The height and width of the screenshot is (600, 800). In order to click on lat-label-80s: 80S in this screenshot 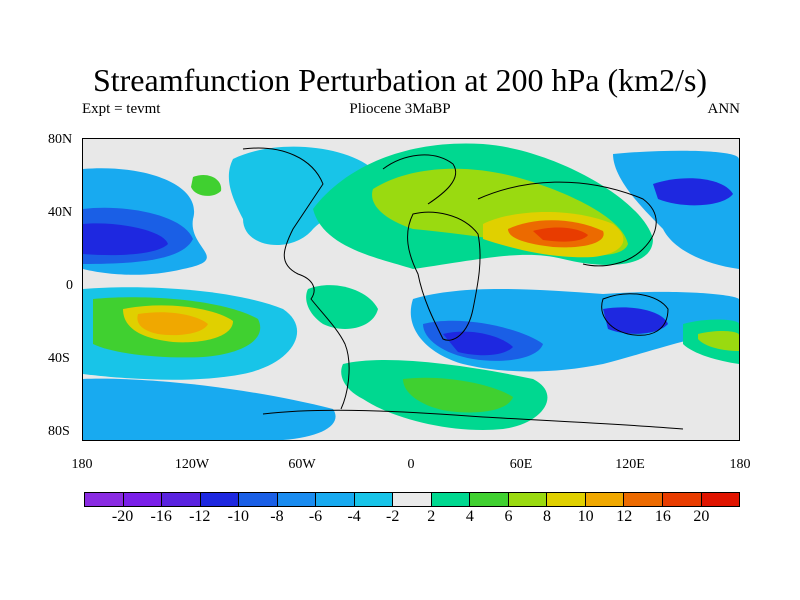, I will do `click(59, 431)`.